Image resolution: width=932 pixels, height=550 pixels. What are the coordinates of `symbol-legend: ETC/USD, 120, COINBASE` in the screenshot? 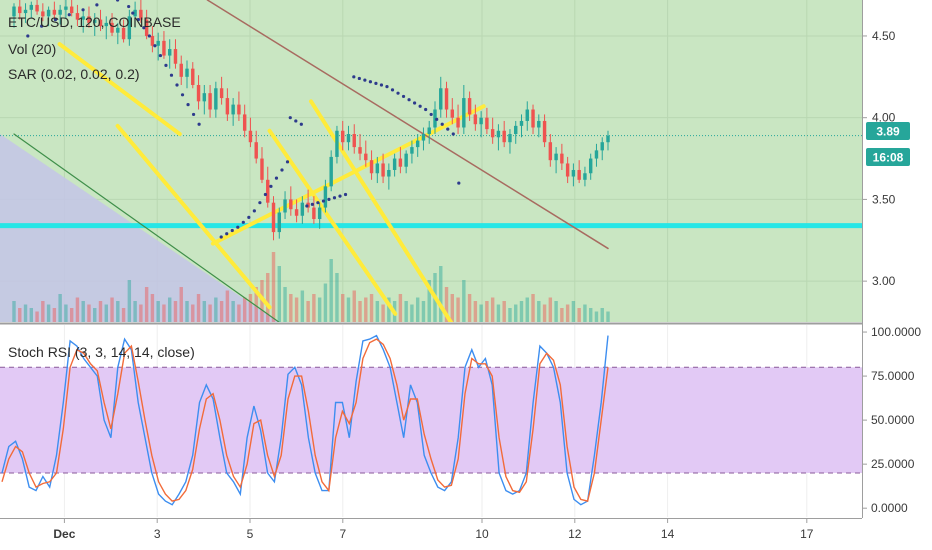 It's located at (94, 22).